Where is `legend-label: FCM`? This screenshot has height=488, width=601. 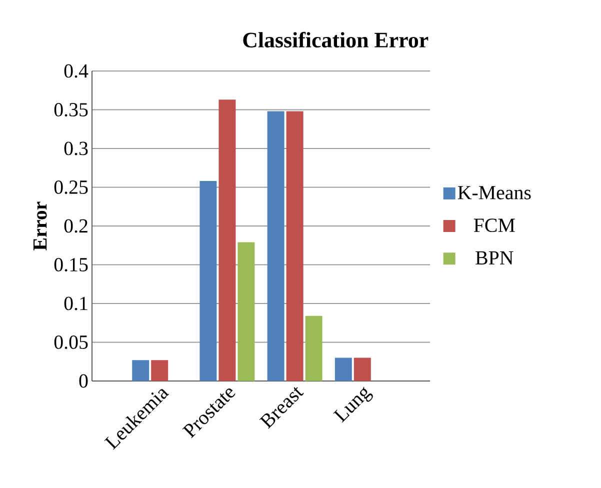
legend-label: FCM is located at coordinates (494, 225).